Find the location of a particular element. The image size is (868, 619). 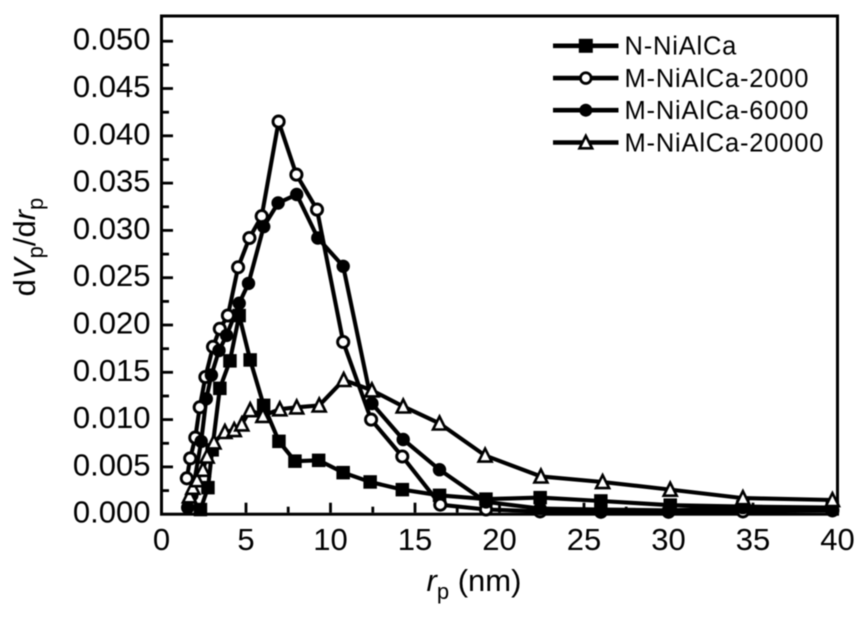

svg-text: 30 is located at coordinates (668, 539).